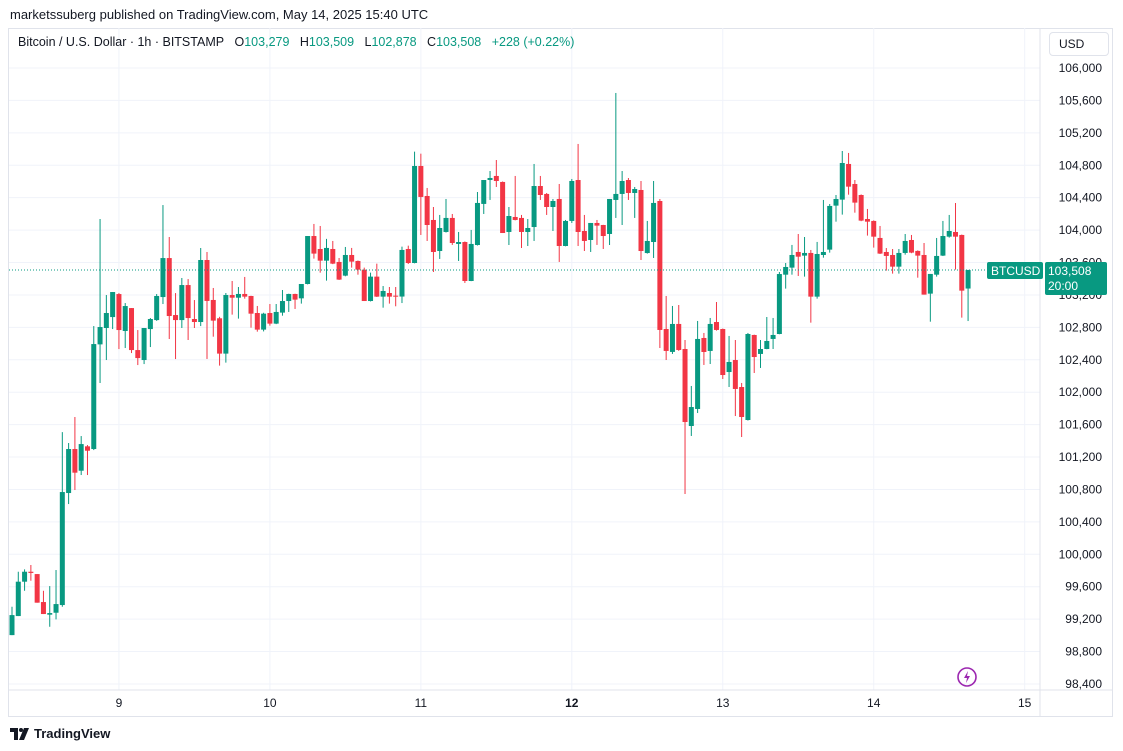 The width and height of the screenshot is (1123, 751). I want to click on tradingview-logo: TradingView, so click(60, 733).